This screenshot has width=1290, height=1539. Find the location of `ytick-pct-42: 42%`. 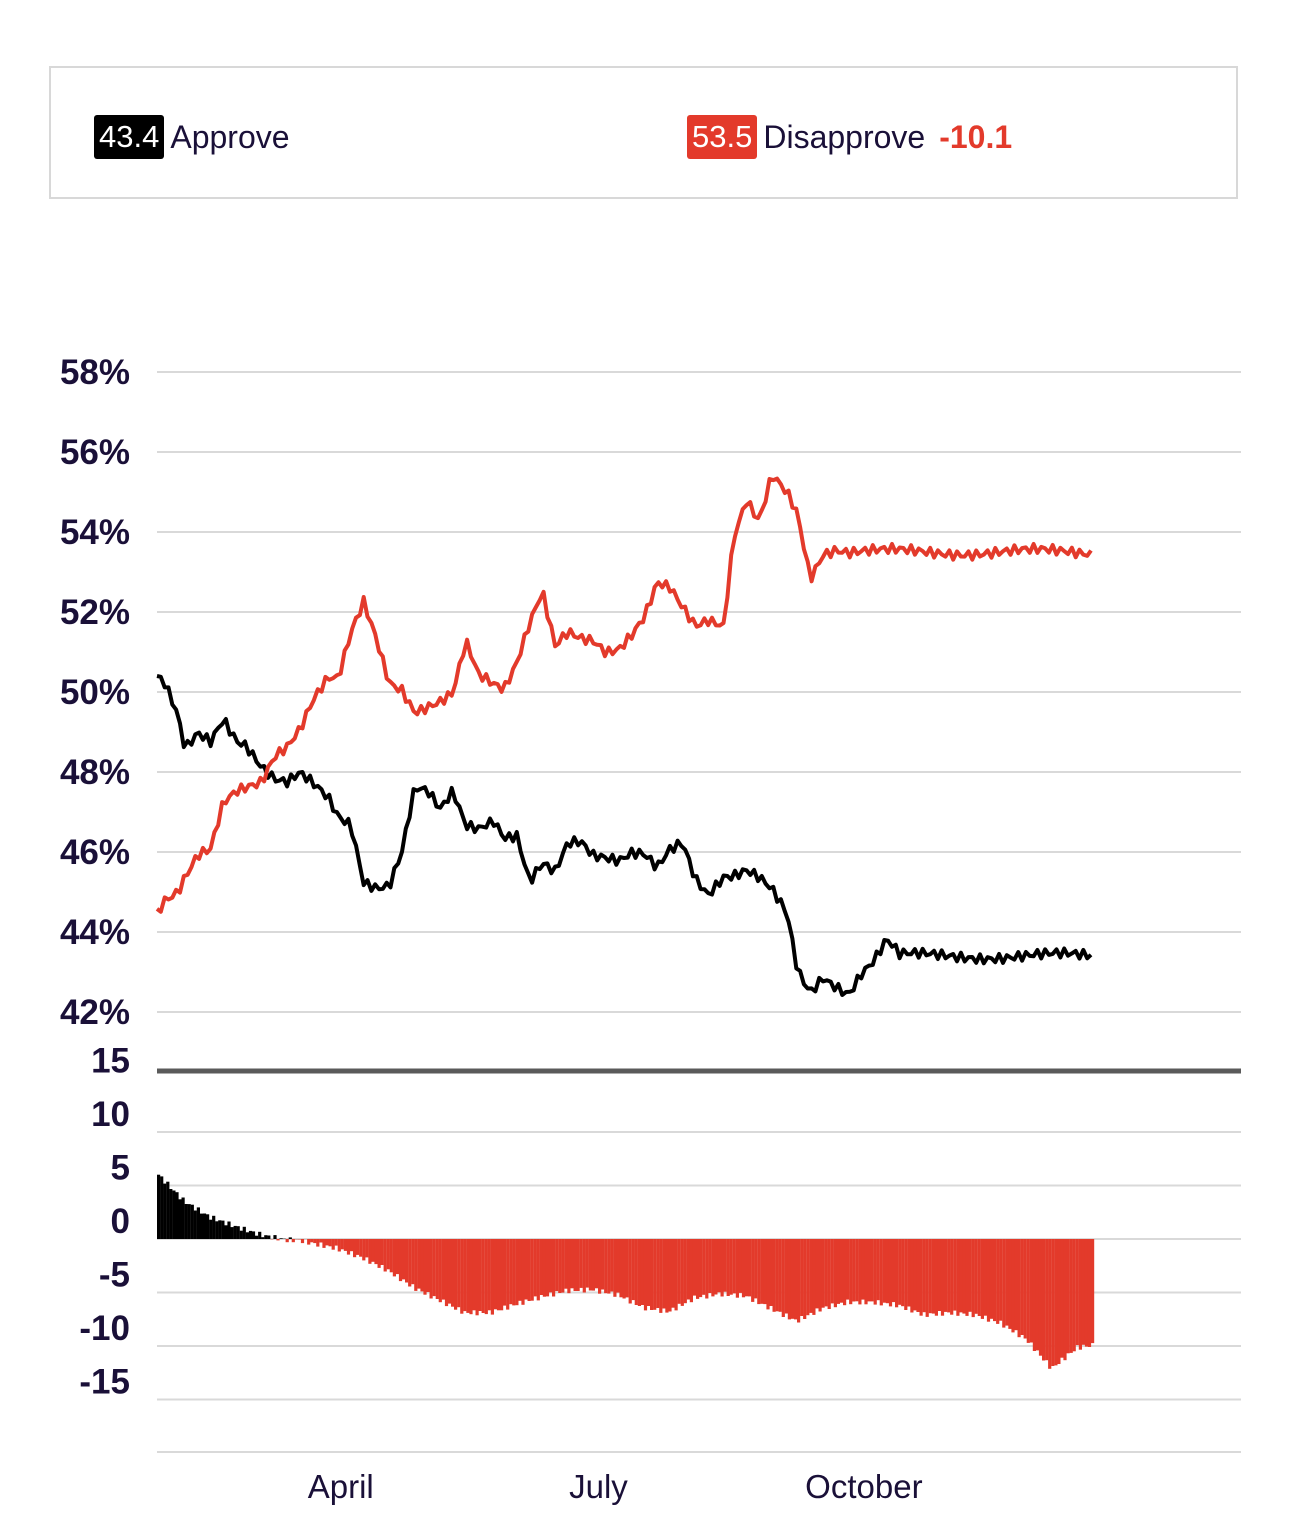

ytick-pct-42: 42% is located at coordinates (95, 1012).